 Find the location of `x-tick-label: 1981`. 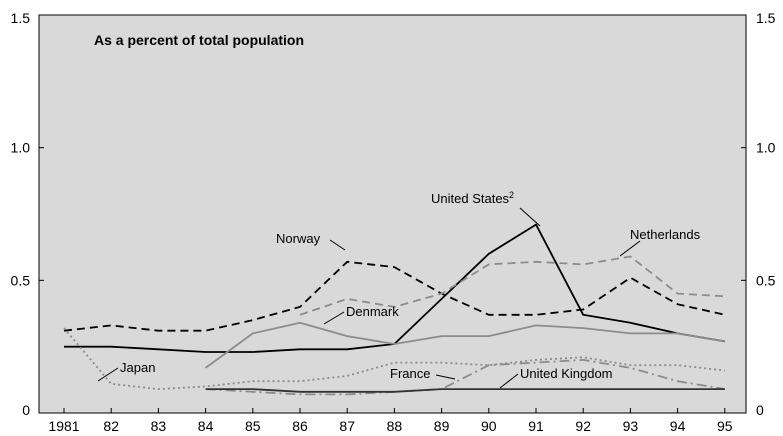

x-tick-label: 1981 is located at coordinates (63, 426).